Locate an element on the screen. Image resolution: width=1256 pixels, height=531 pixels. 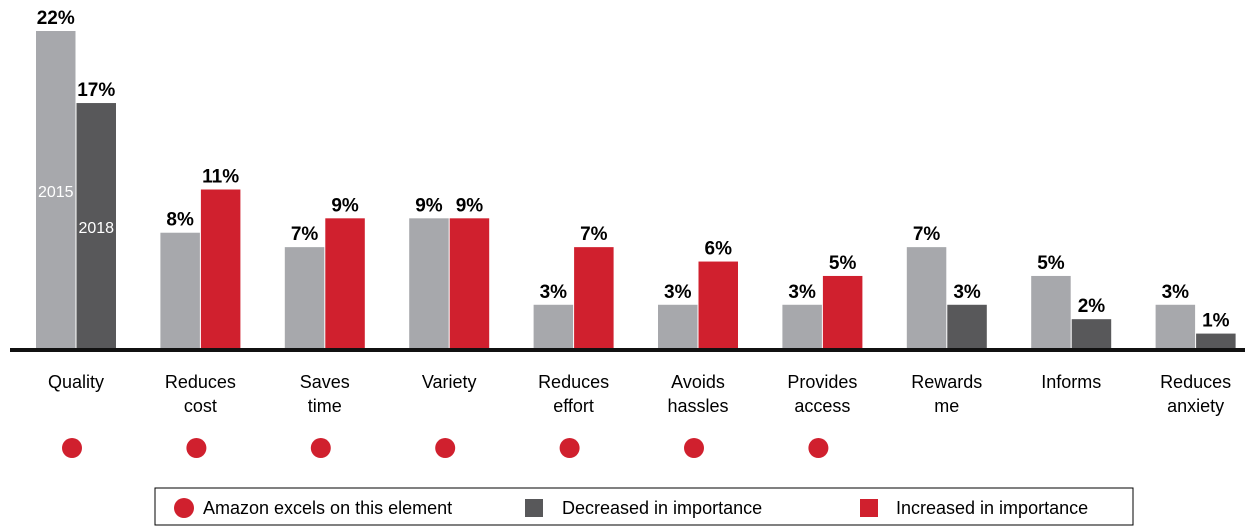
category-label-avoids-hassles: Avoids is located at coordinates (698, 382).